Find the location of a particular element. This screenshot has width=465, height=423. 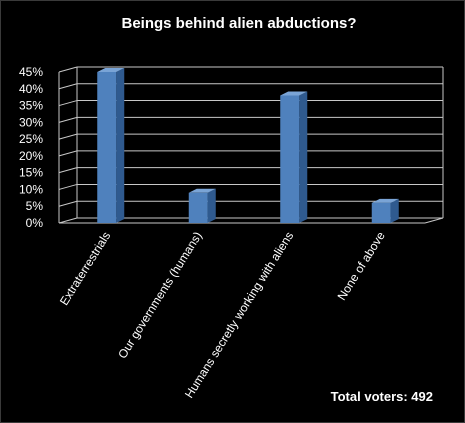

y-tick-label: 5% is located at coordinates (35, 206).